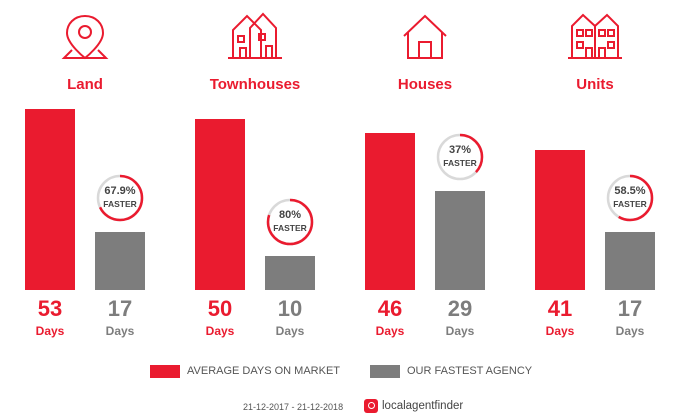 This screenshot has width=700, height=420. What do you see at coordinates (595, 84) in the screenshot?
I see `category-label: Units` at bounding box center [595, 84].